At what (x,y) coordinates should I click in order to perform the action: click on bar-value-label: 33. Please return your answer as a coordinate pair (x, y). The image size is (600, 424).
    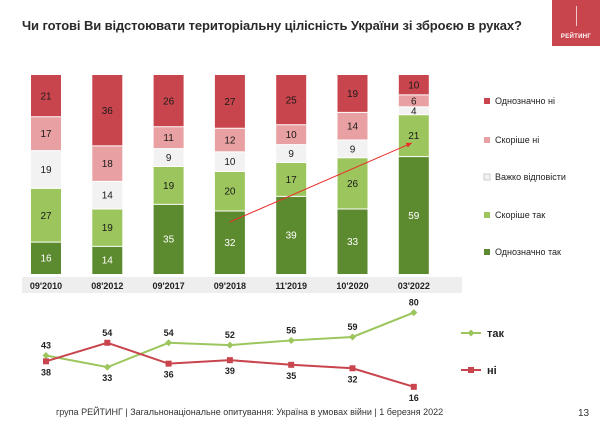
    Looking at the image, I should click on (353, 242).